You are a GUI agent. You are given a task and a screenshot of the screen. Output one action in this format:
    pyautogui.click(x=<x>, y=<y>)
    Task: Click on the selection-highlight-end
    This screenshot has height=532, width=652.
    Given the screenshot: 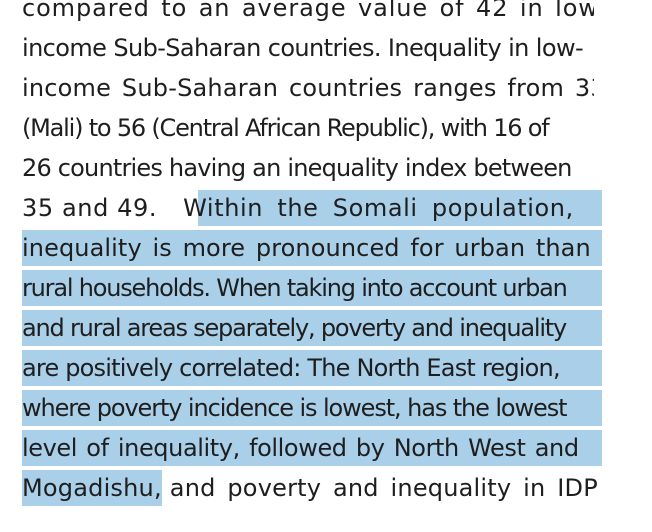 What is the action you would take?
    pyautogui.click(x=92, y=488)
    